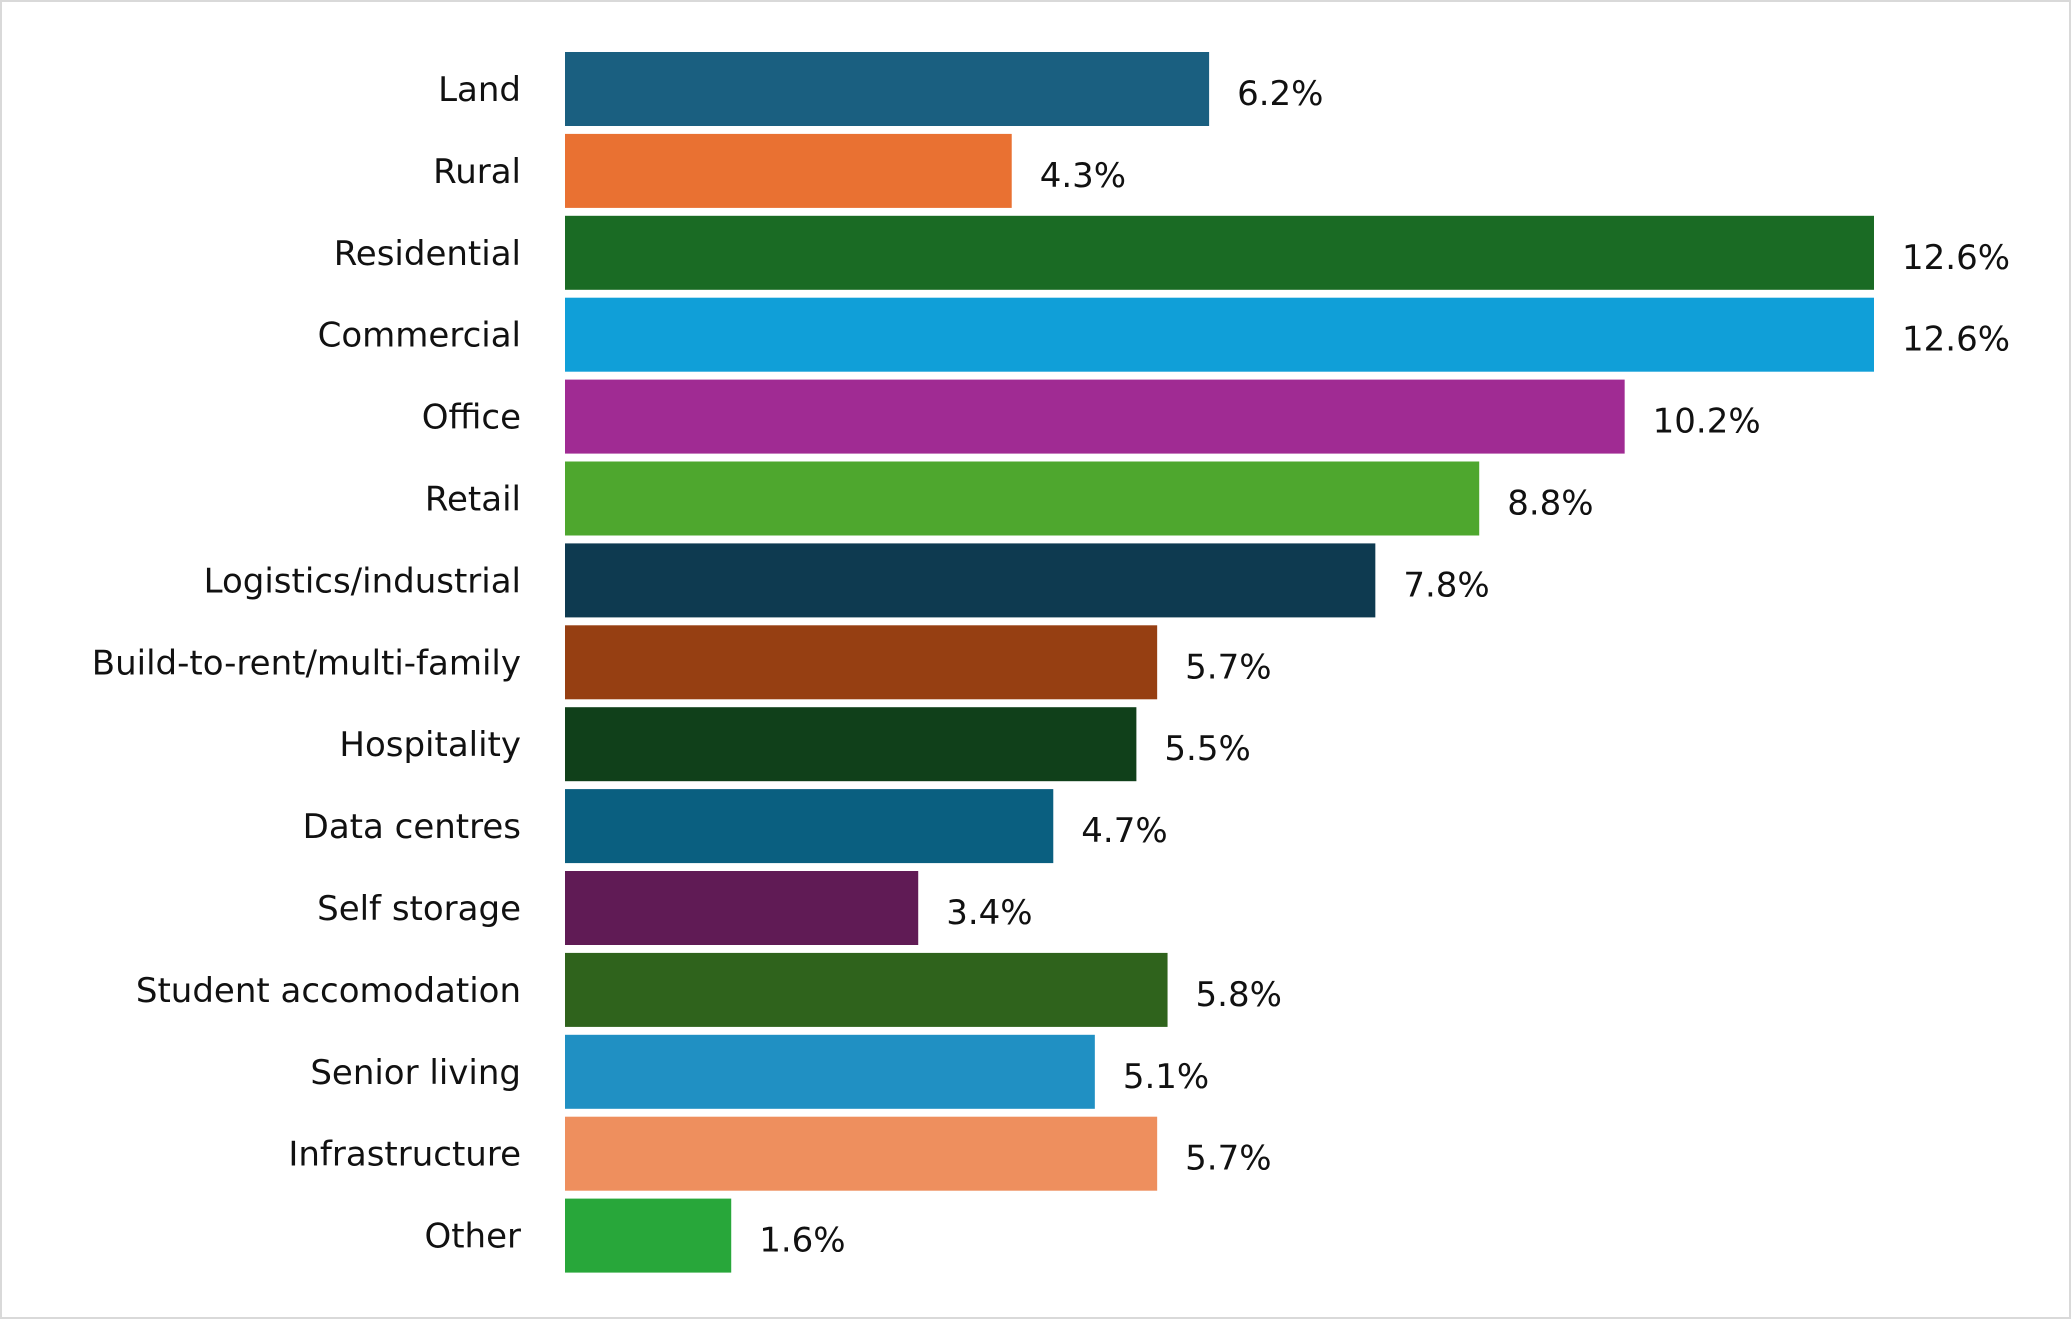 The height and width of the screenshot is (1321, 2071). What do you see at coordinates (861, 1153) in the screenshot?
I see `bar-infrastructure` at bounding box center [861, 1153].